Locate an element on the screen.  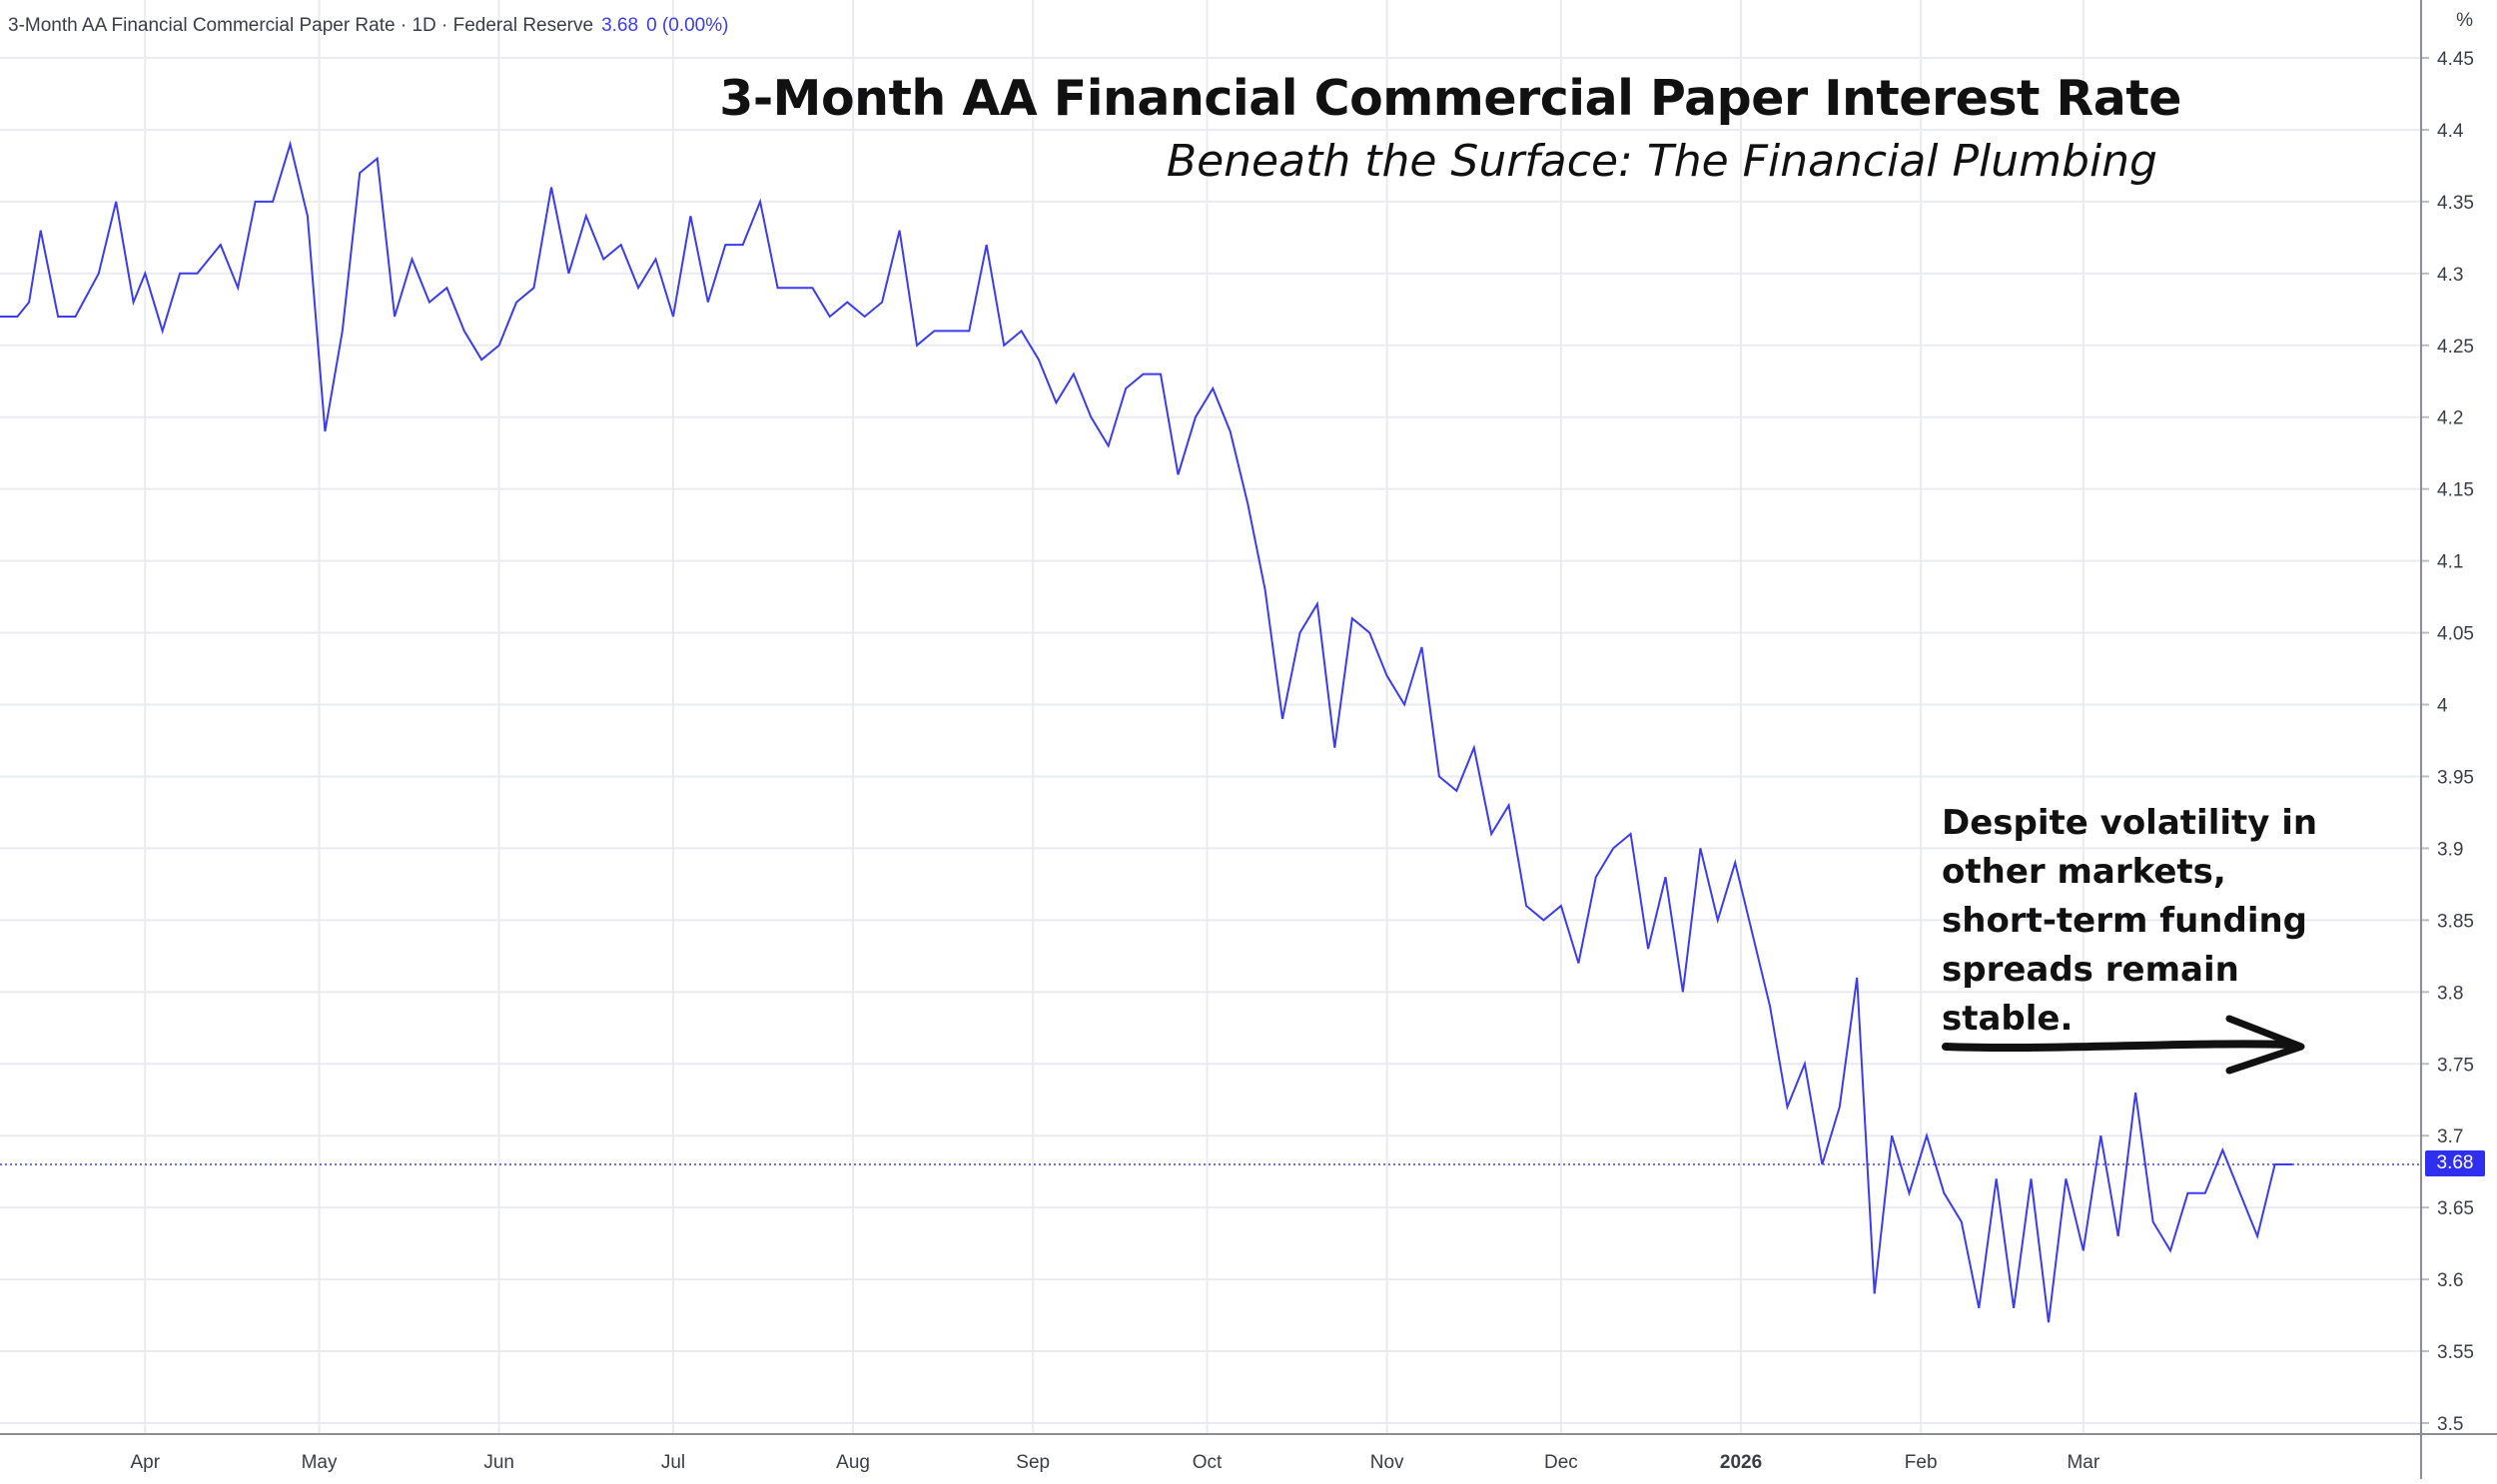
y-tick-label: 3.7 is located at coordinates (2450, 1136).